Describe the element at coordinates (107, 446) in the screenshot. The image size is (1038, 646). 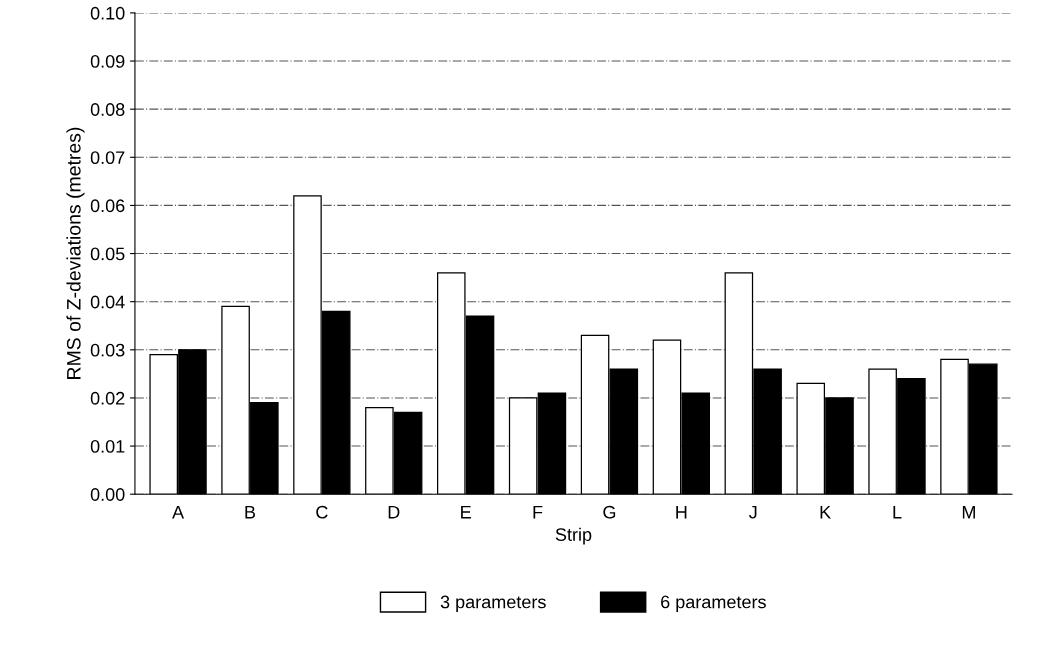
I see `y-tick-label: 0.01` at that location.